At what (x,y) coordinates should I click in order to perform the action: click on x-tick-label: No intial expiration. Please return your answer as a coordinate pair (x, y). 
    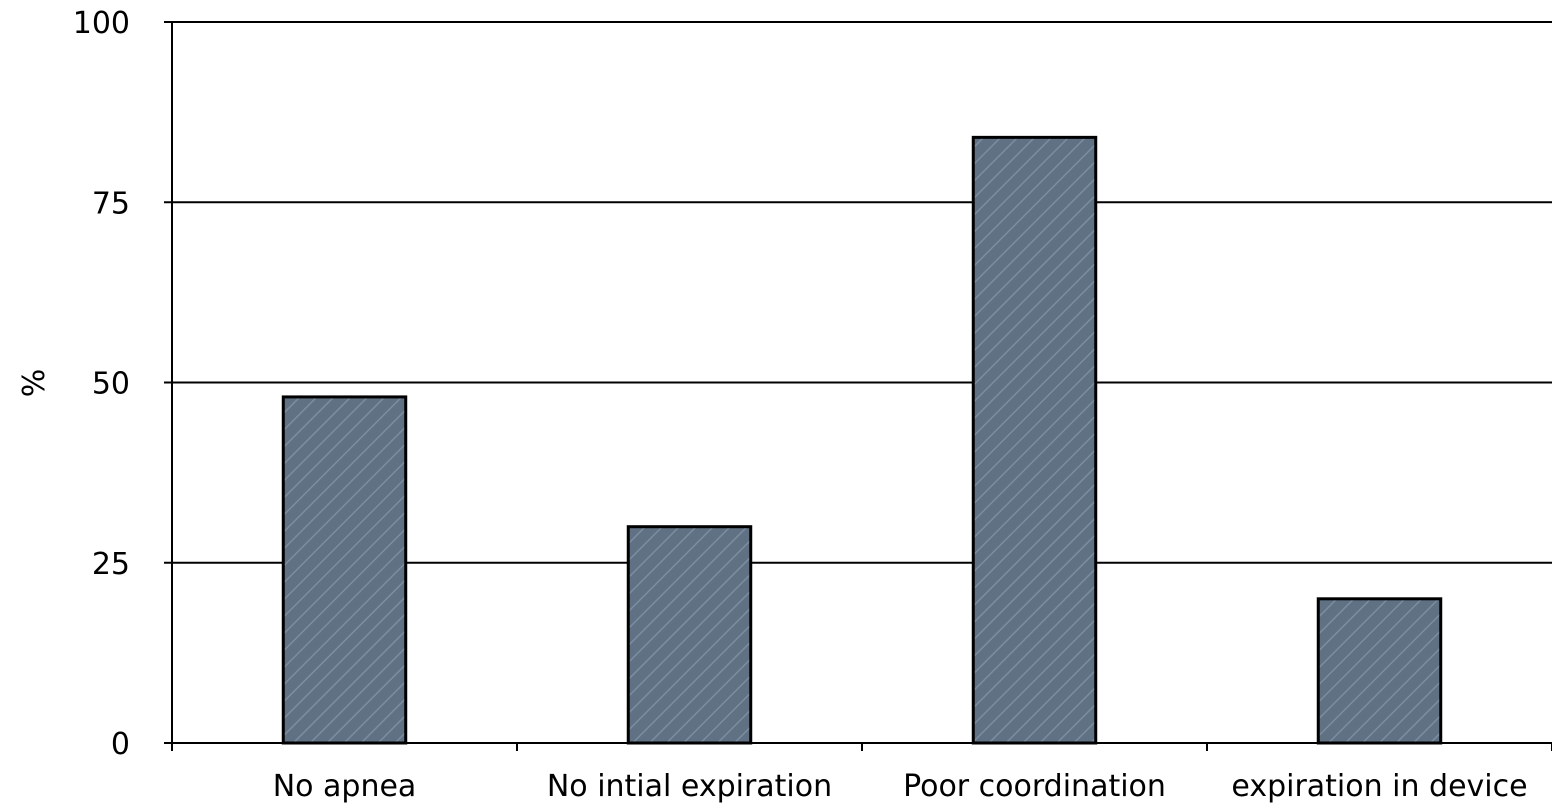
    Looking at the image, I should click on (689, 786).